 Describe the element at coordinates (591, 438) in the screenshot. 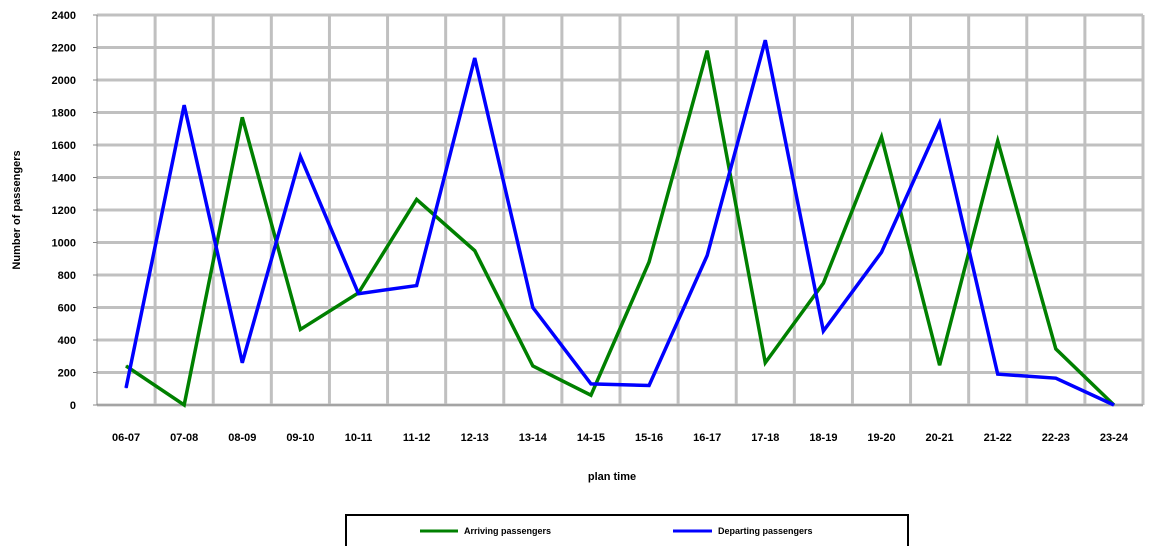

I see `x-tick-label: 14-15` at that location.